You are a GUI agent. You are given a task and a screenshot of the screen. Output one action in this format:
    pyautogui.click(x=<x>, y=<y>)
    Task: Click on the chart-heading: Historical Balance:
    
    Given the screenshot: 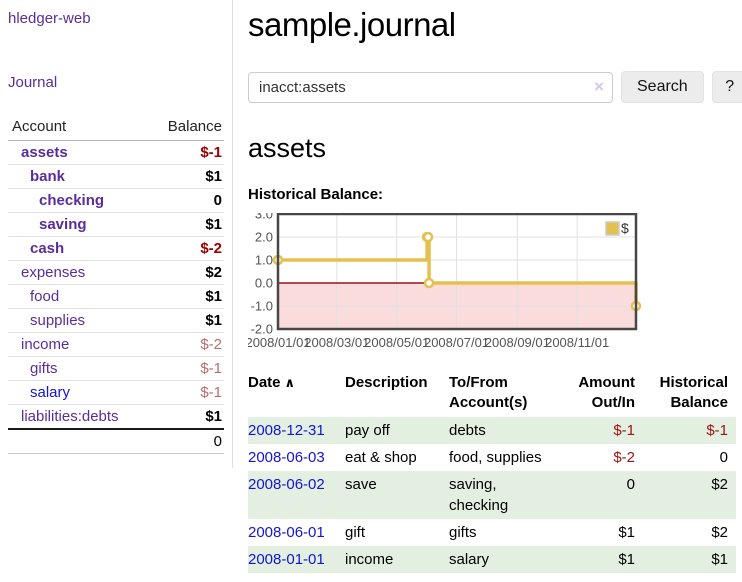 What is the action you would take?
    pyautogui.click(x=316, y=194)
    